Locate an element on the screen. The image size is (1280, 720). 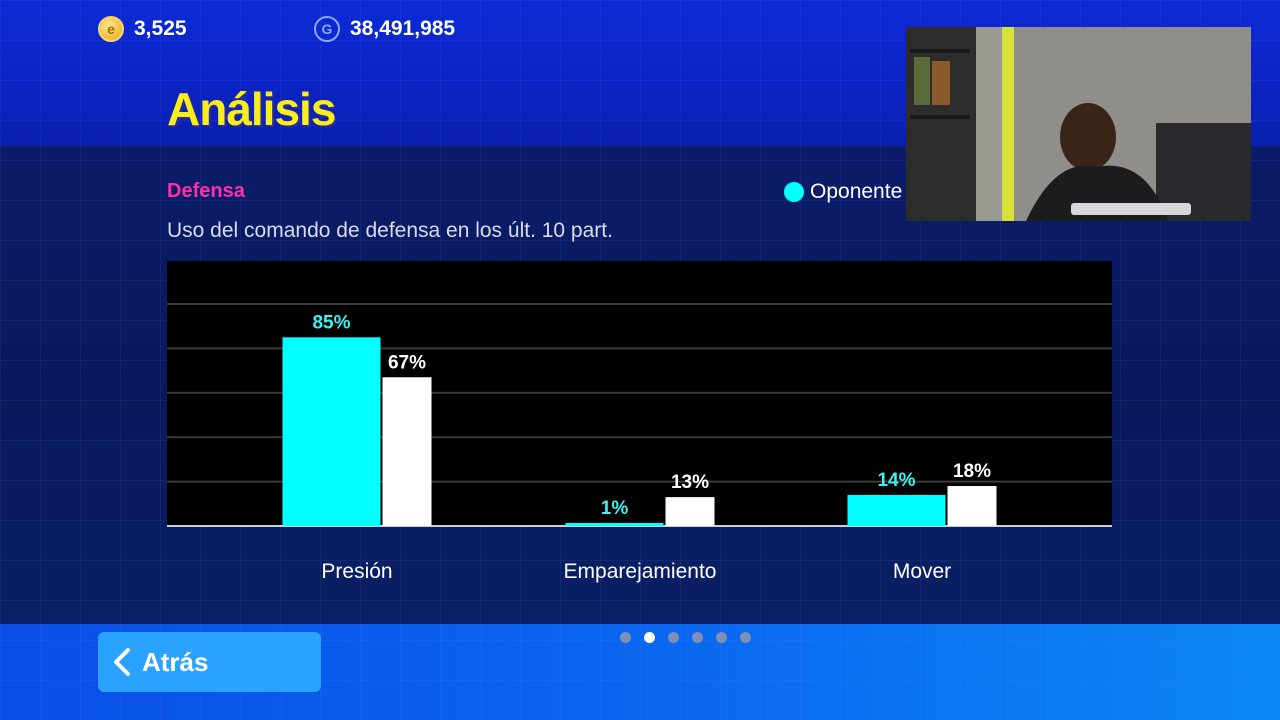
chevron-left-icon is located at coordinates (122, 662).